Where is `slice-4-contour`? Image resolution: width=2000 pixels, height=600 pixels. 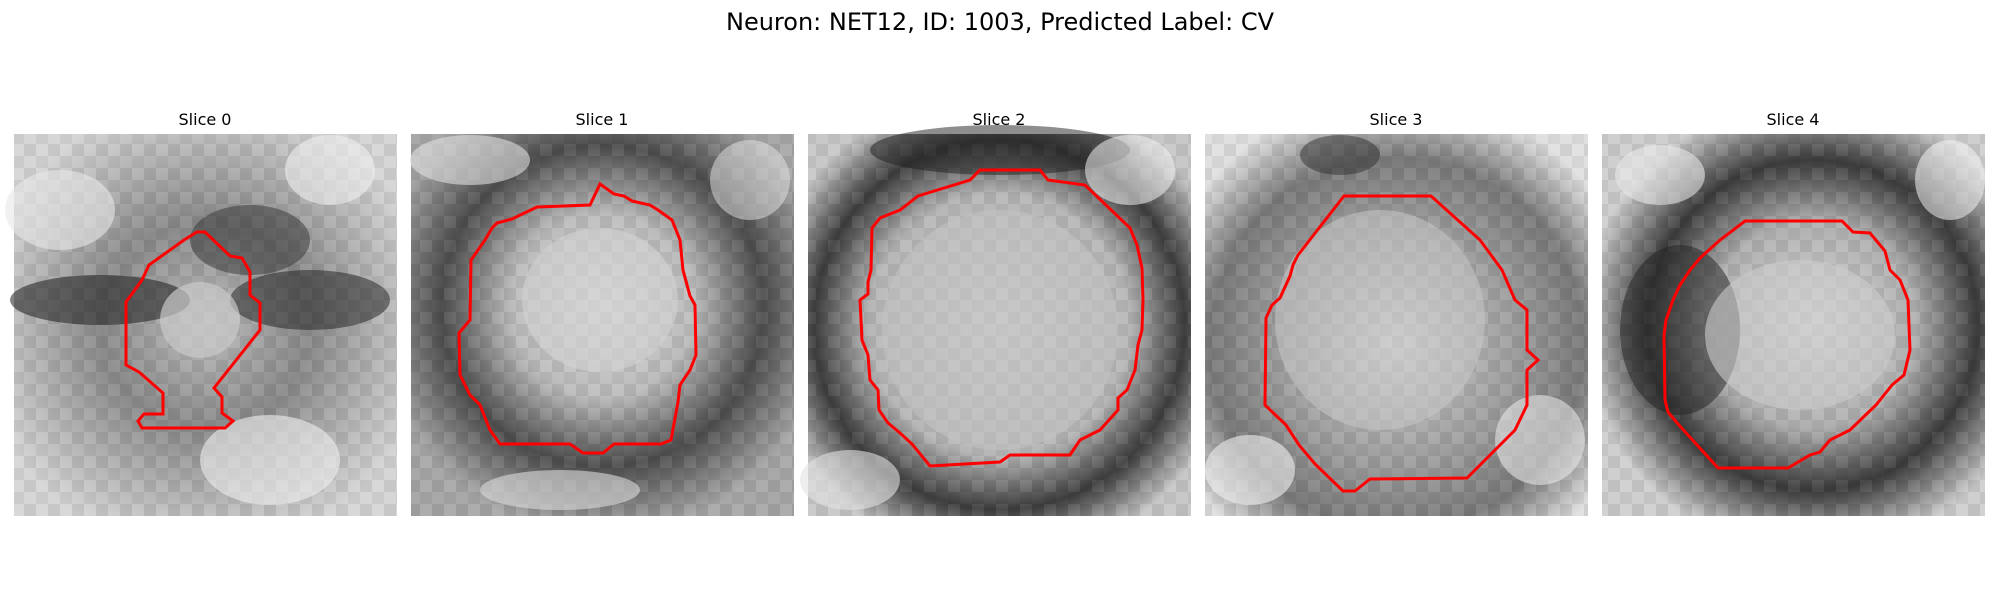 slice-4-contour is located at coordinates (1787, 344).